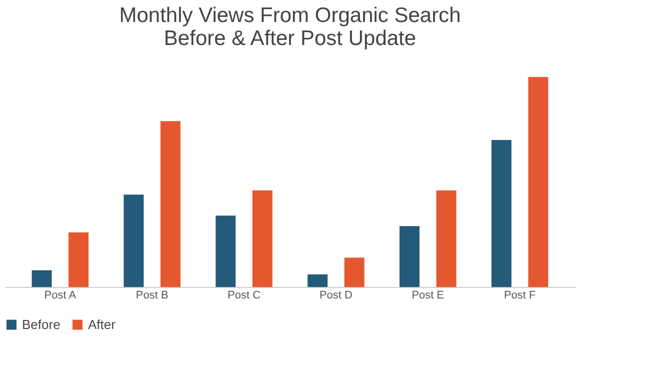 The image size is (648, 365). Describe the element at coordinates (41, 324) in the screenshot. I see `legend-label: Before` at that location.